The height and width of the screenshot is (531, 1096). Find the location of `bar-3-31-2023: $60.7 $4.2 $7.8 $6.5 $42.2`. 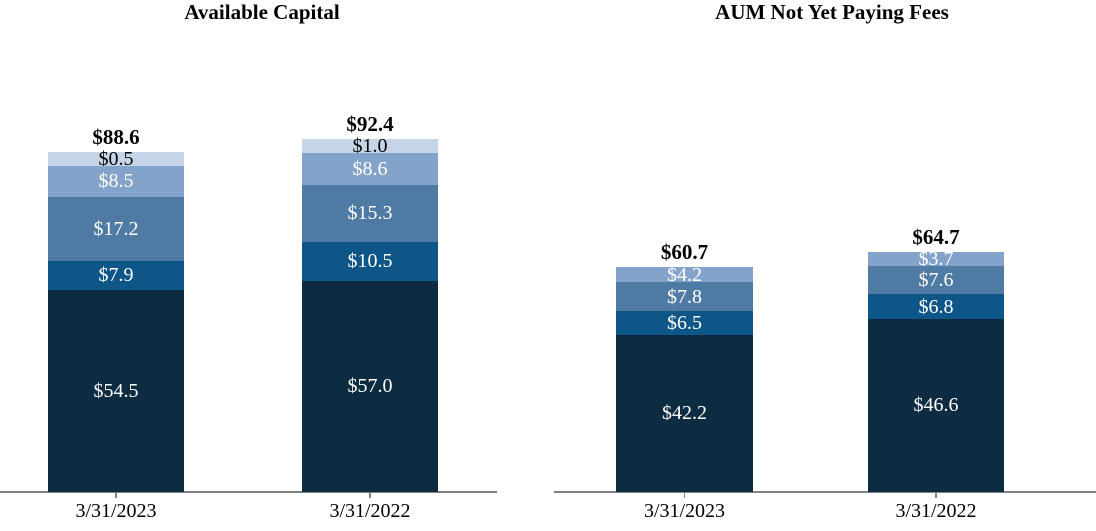

bar-3-31-2023: $60.7 $4.2 $7.8 $6.5 $42.2 is located at coordinates (684, 366).